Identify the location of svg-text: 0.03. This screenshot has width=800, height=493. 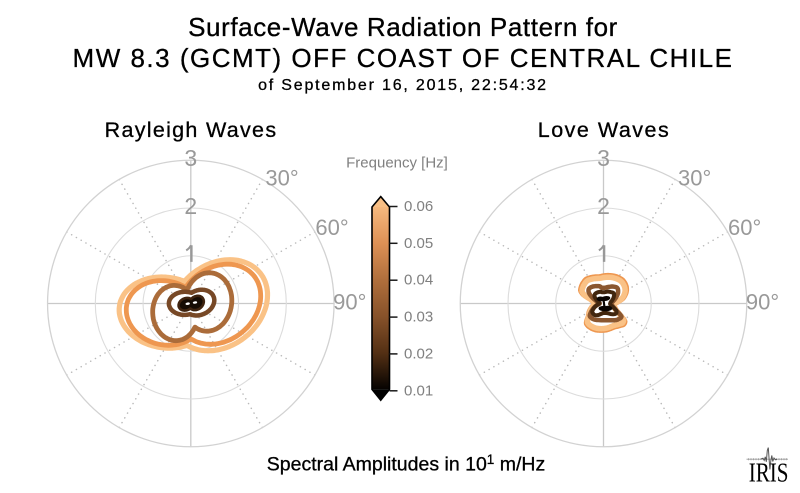
(418, 317).